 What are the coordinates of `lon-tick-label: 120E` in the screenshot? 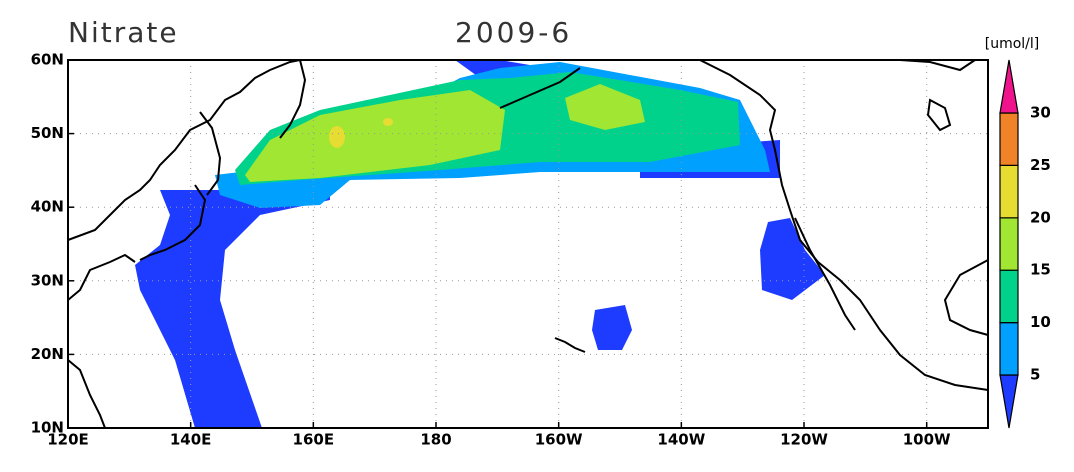 It's located at (68, 440).